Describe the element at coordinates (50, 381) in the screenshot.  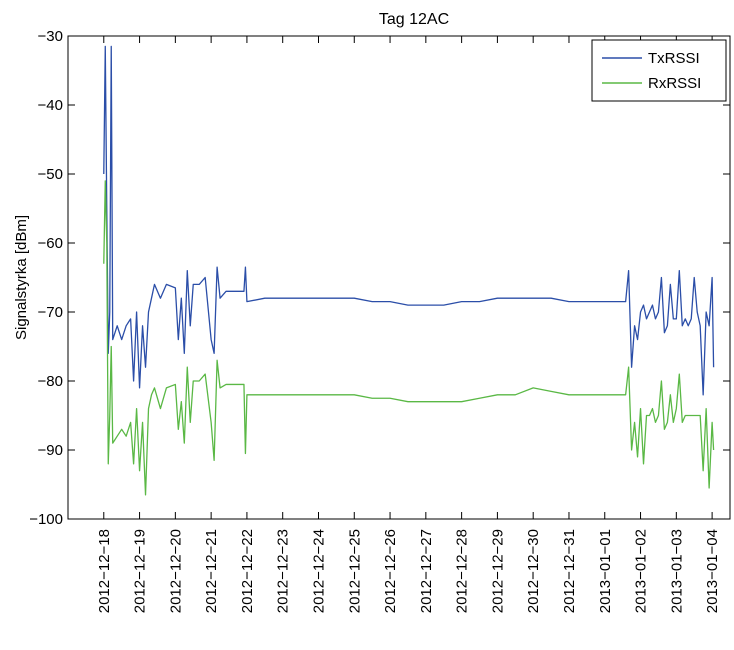
I see `y-tick-label: −80` at that location.